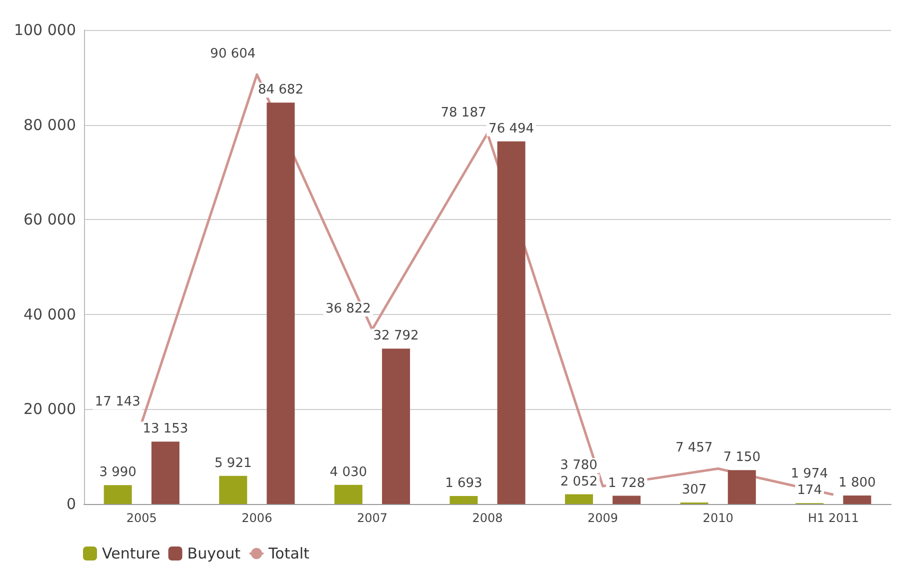 The width and height of the screenshot is (903, 574). I want to click on data-label: 1 974, so click(809, 474).